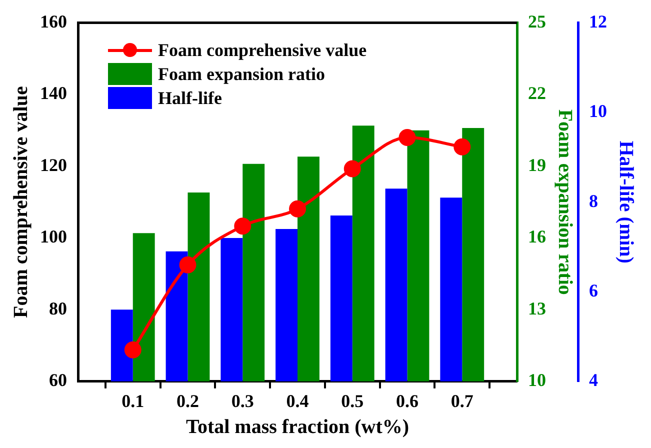 This screenshot has height=448, width=651. I want to click on y-axis-title: Foam comprehensive value, so click(21, 202).